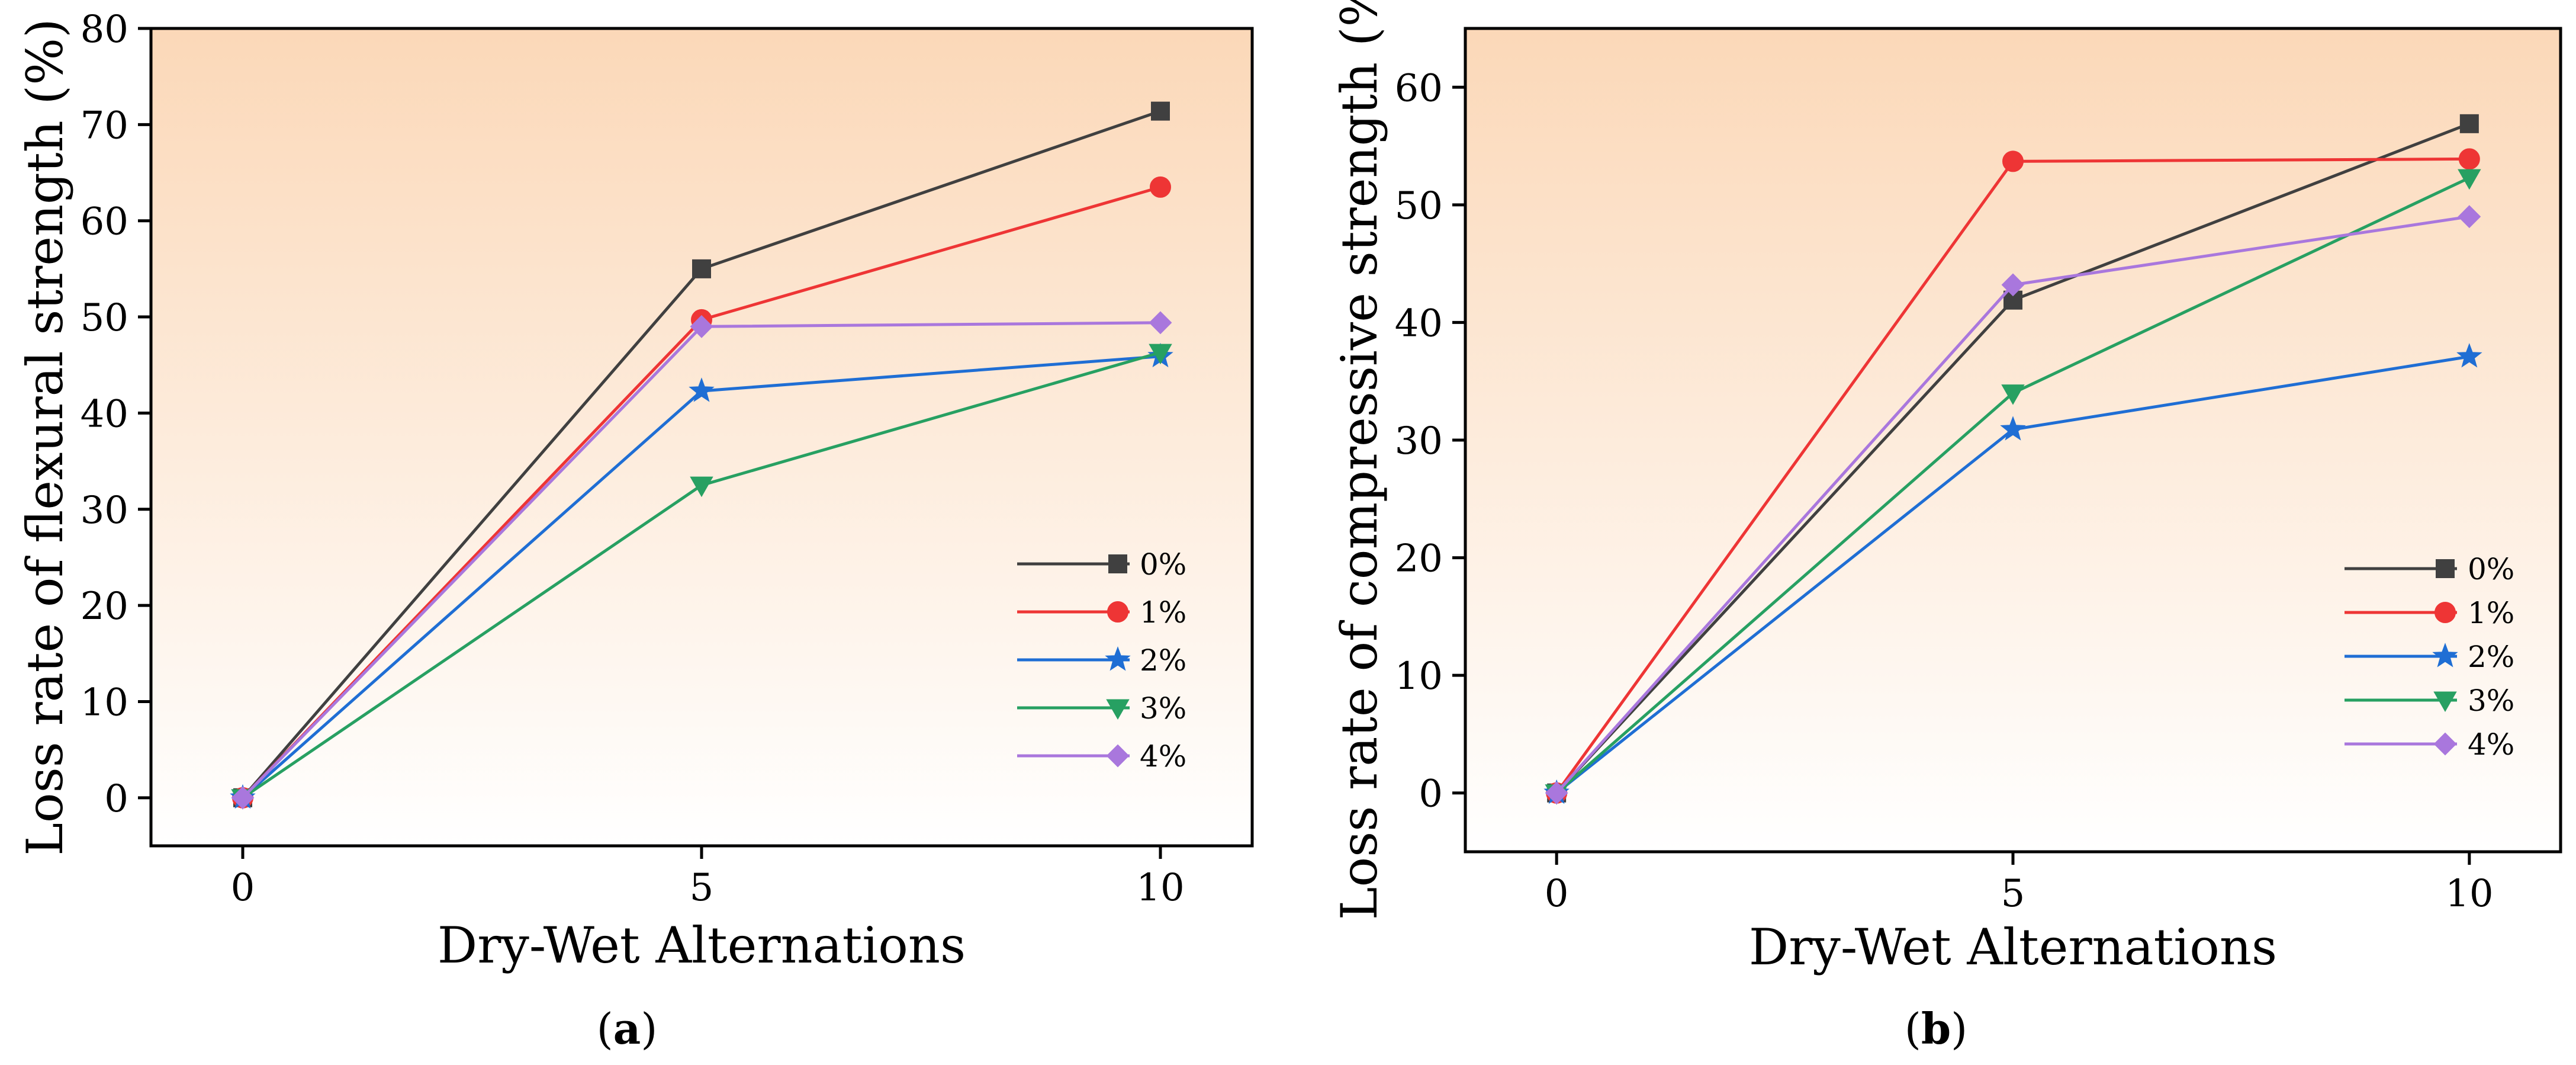  Describe the element at coordinates (105, 126) in the screenshot. I see `y-tick-label: 70` at that location.